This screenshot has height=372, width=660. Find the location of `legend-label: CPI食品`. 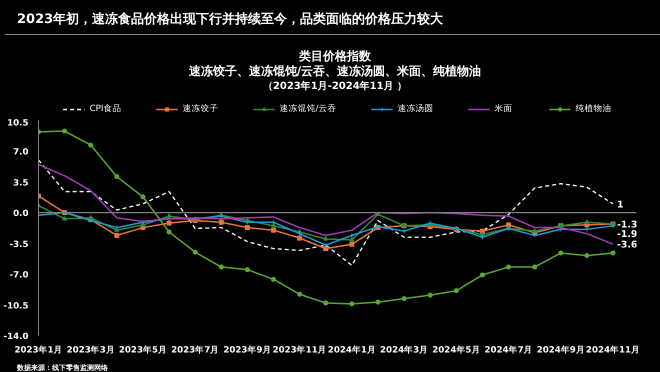

legend-label: CPI食品 is located at coordinates (106, 109).